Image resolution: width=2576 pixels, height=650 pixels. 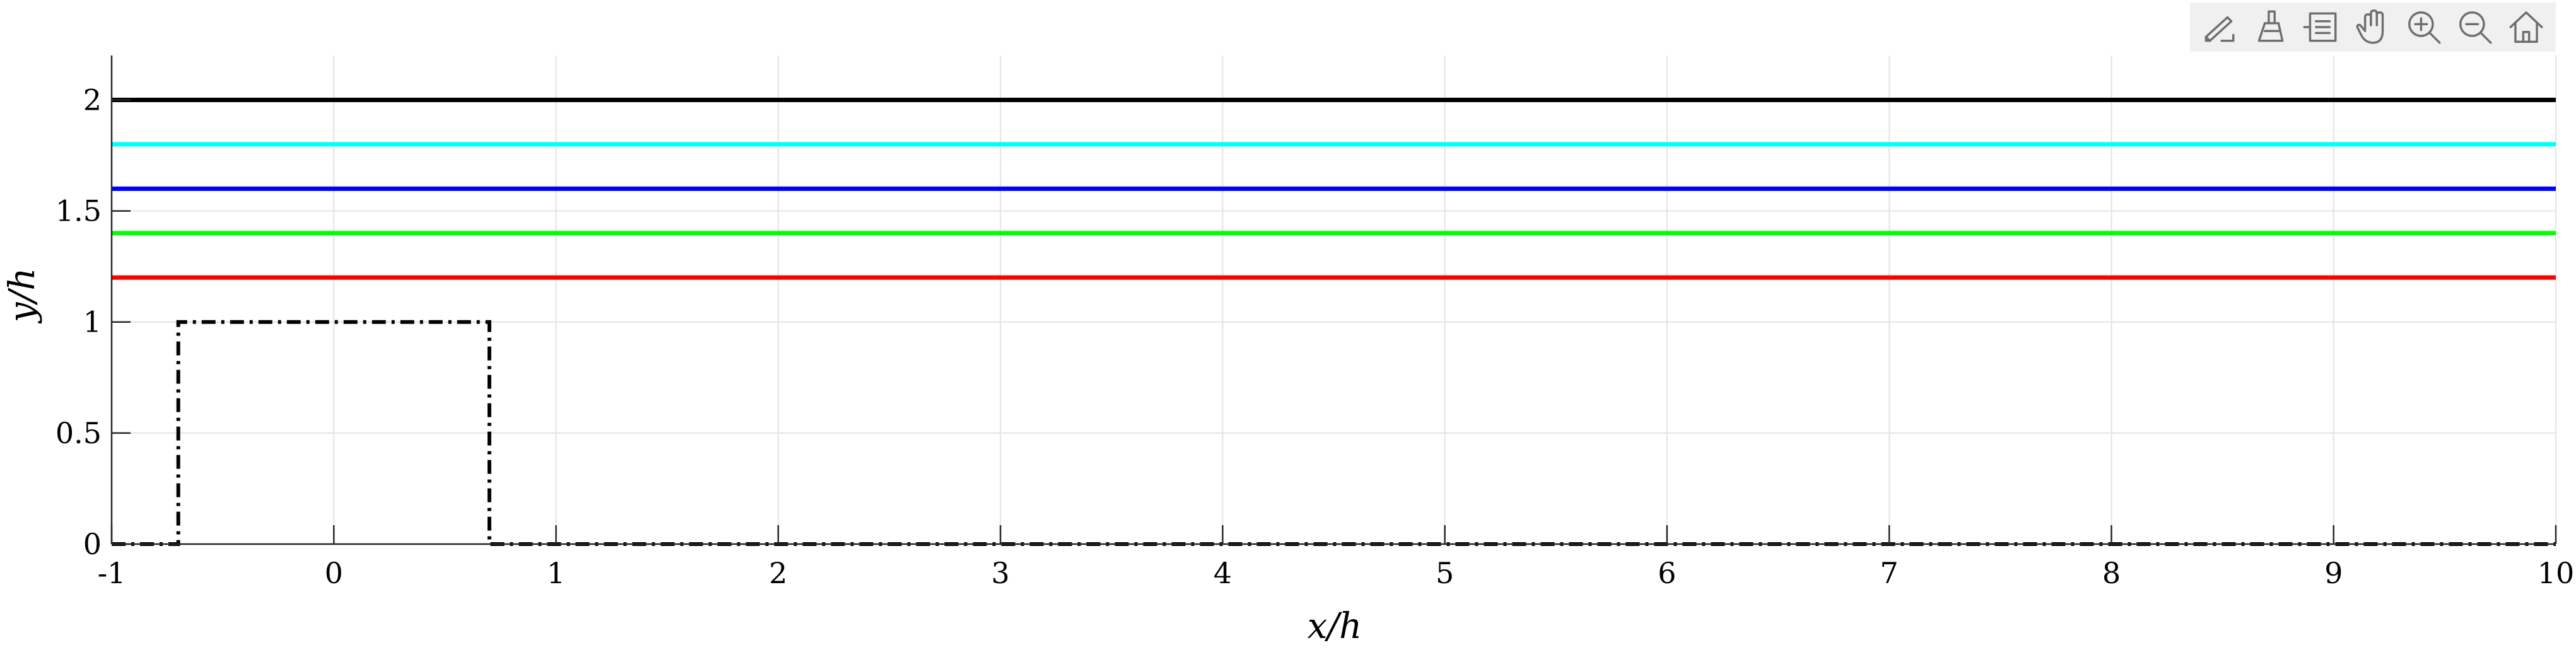 What do you see at coordinates (1667, 573) in the screenshot?
I see `x-tick-label-7: 6` at bounding box center [1667, 573].